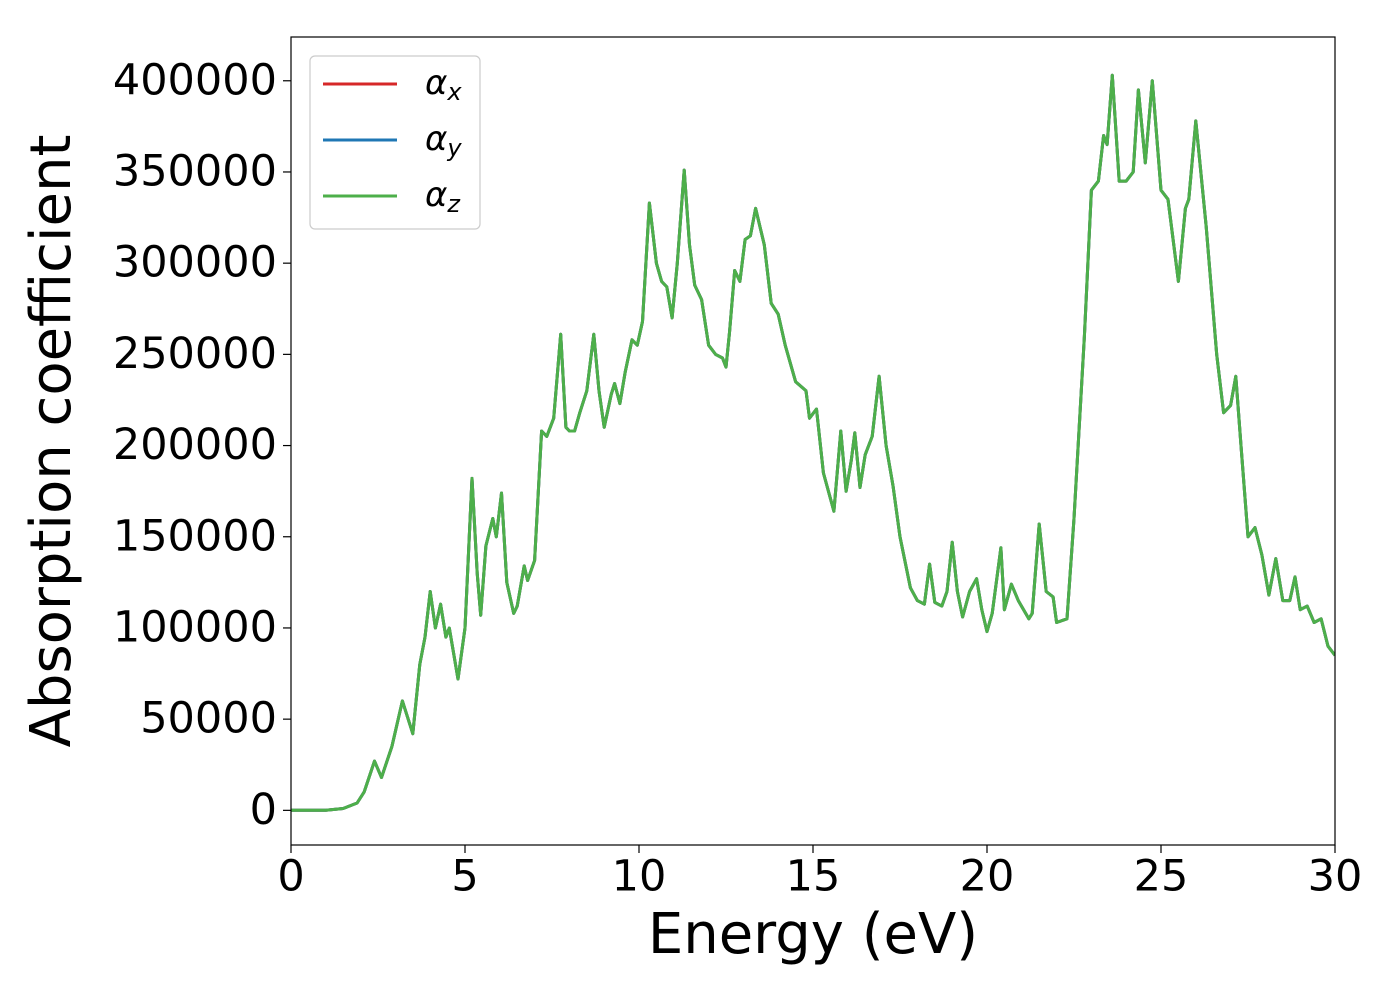 Image resolution: width=1400 pixels, height=1000 pixels. I want to click on x-tick-label: 5, so click(464, 877).